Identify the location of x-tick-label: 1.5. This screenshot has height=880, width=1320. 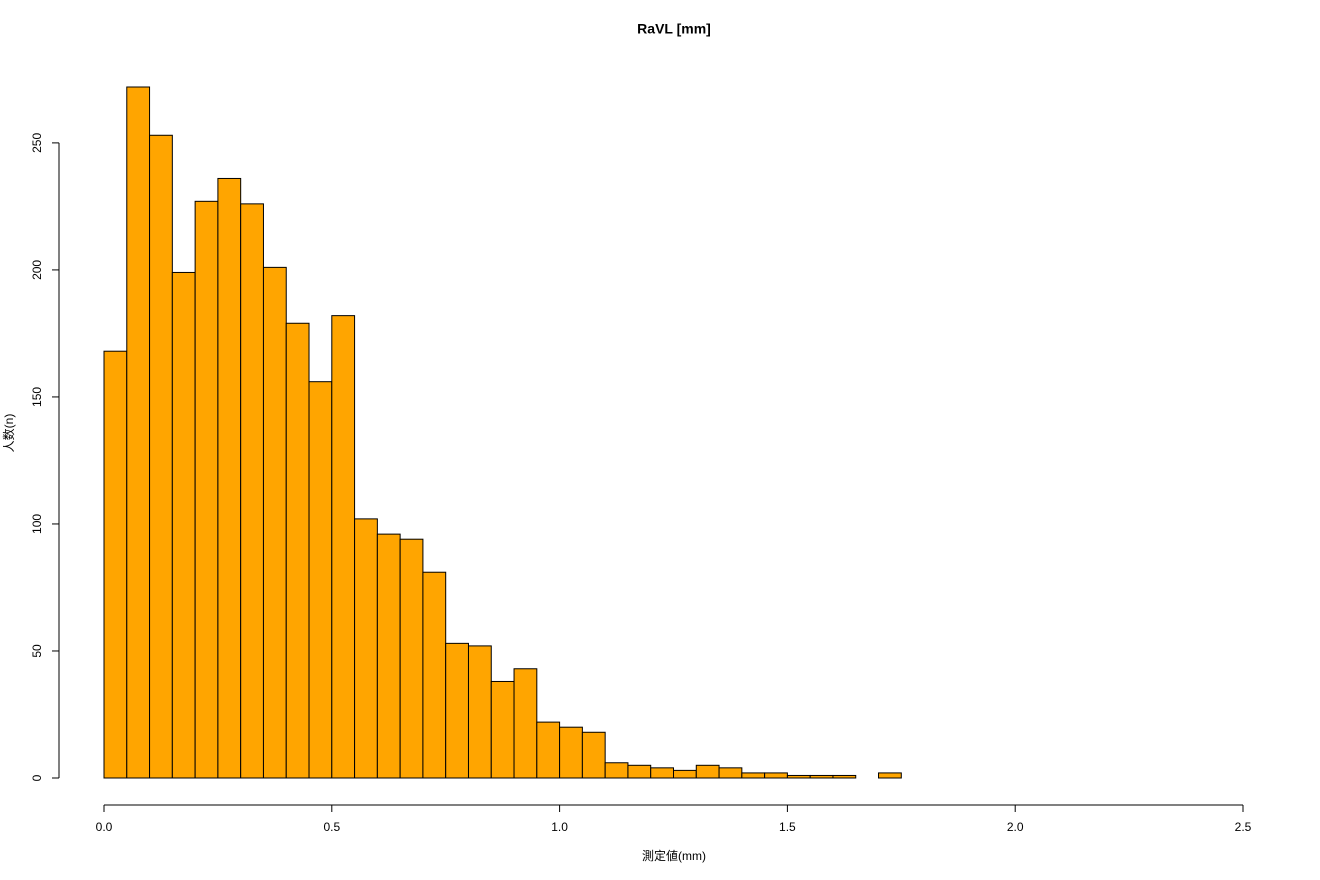
(787, 827).